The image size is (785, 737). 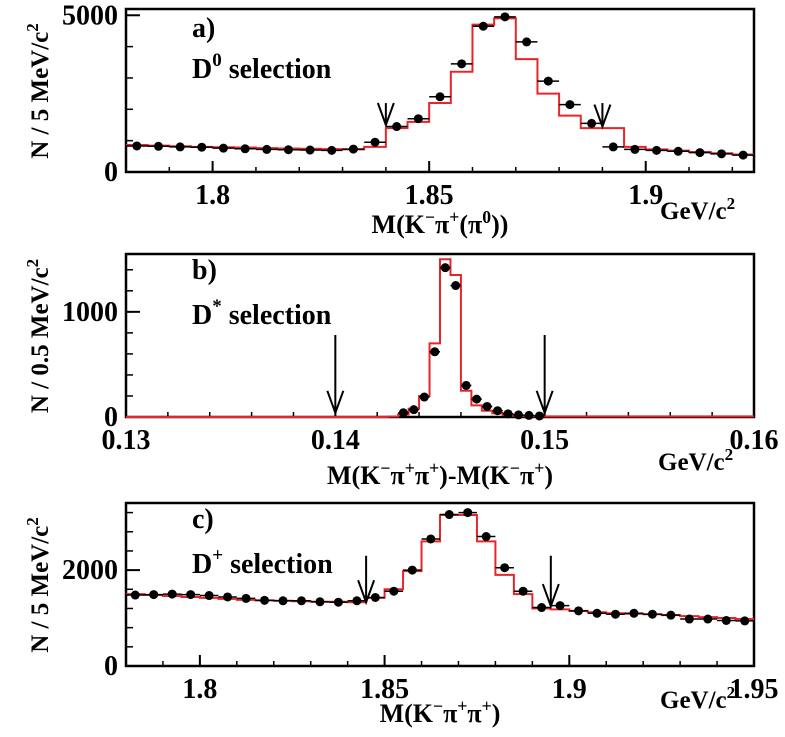 What do you see at coordinates (278, 564) in the screenshot?
I see `title-rest: selection` at bounding box center [278, 564].